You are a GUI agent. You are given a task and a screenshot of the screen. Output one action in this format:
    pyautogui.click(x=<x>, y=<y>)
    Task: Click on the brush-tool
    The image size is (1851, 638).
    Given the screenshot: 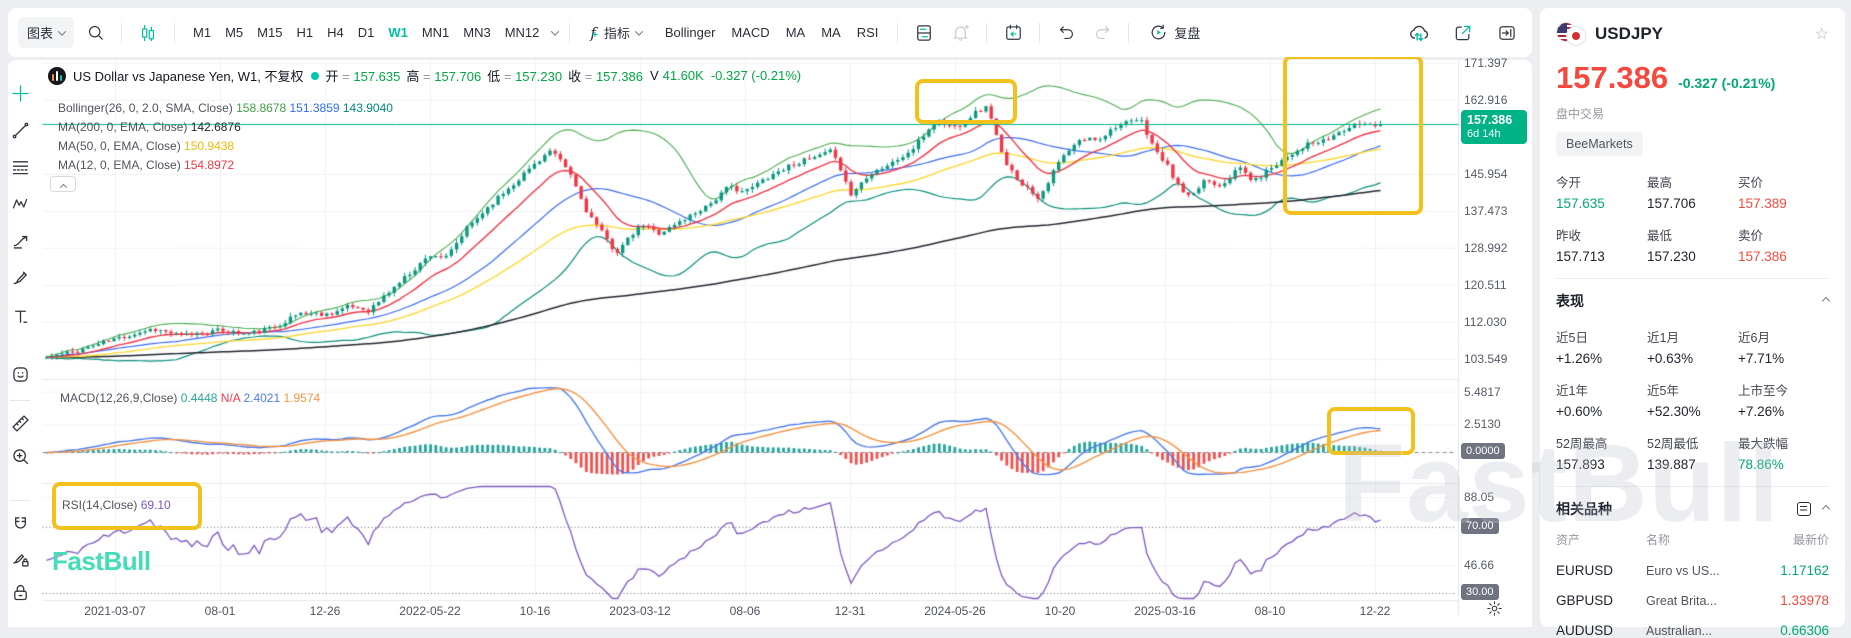 What is the action you would take?
    pyautogui.click(x=20, y=277)
    